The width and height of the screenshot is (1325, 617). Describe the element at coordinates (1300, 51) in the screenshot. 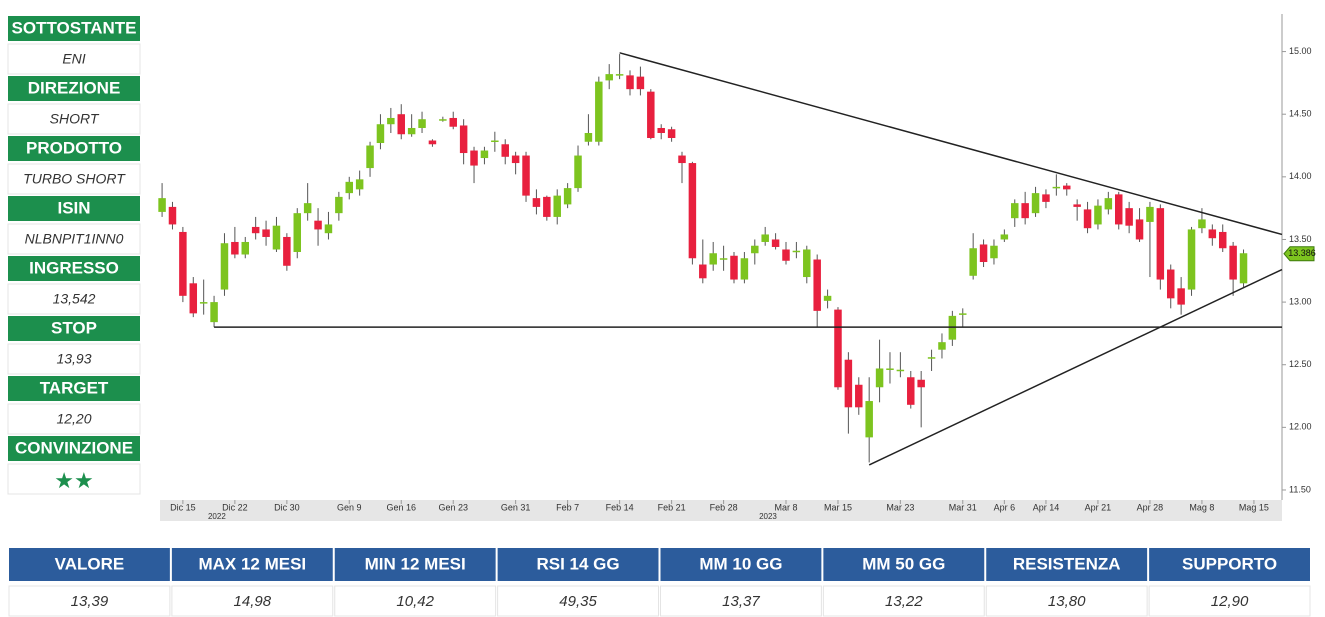

I see `y-tick-label: 15.00` at that location.